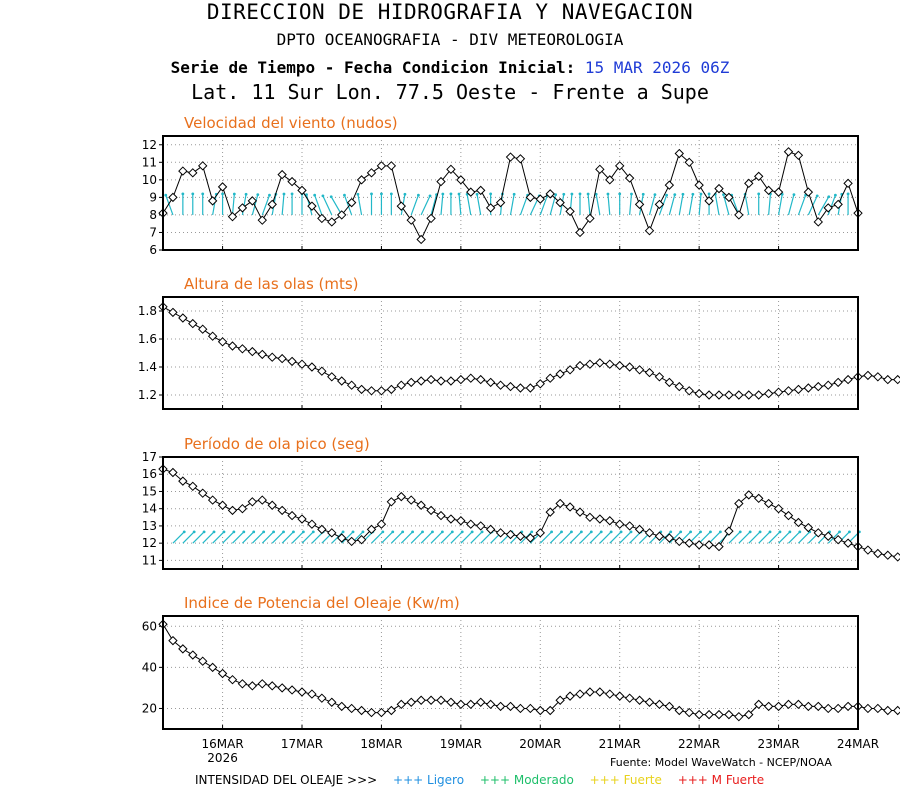 The width and height of the screenshot is (900, 800). Describe the element at coordinates (149, 474) in the screenshot. I see `y-tick-label: 16` at that location.